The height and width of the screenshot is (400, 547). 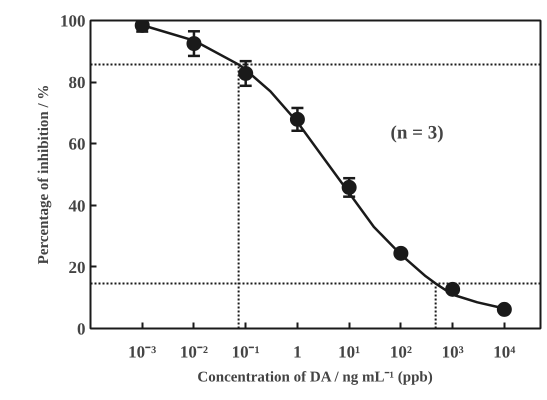 What do you see at coordinates (417, 133) in the screenshot?
I see `annotation: (n = 3)` at bounding box center [417, 133].